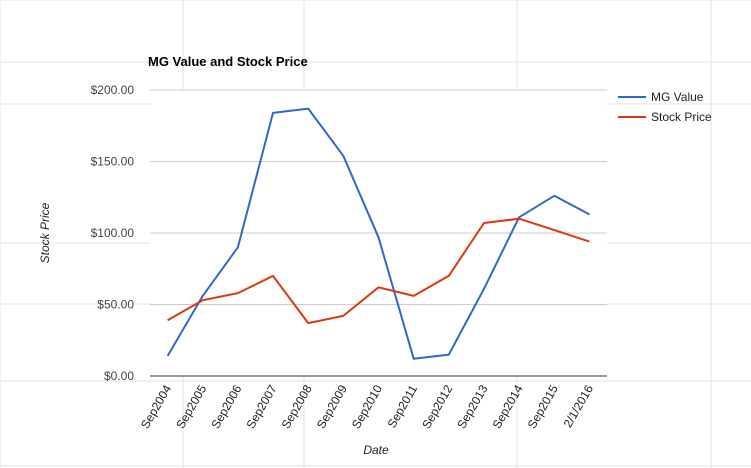  What do you see at coordinates (472, 406) in the screenshot?
I see `x-tick-label: Sep2013` at bounding box center [472, 406].